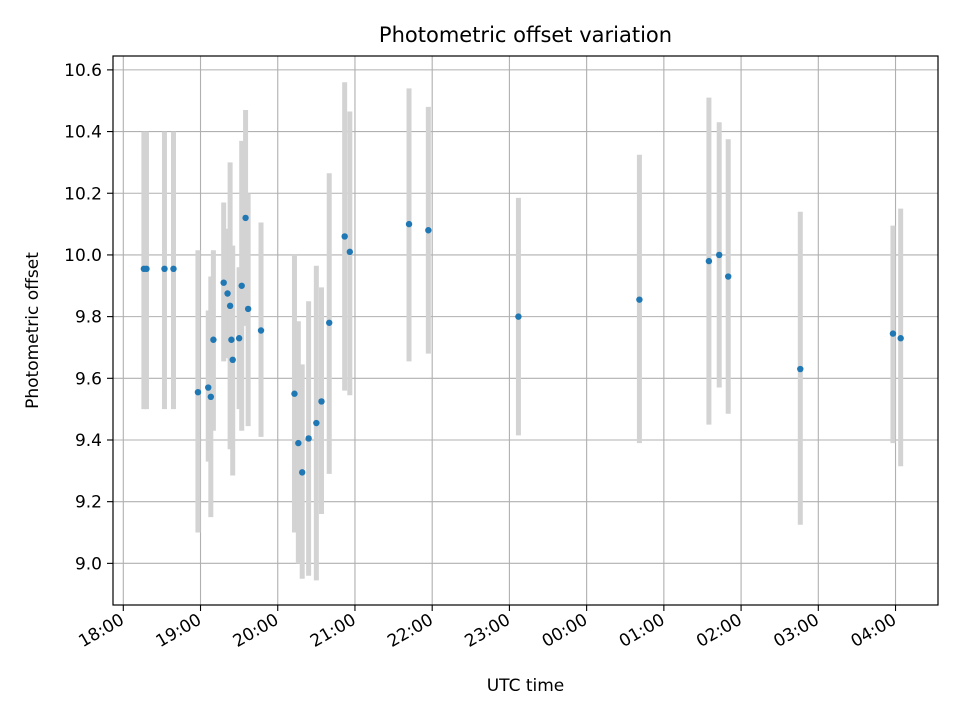 The height and width of the screenshot is (725, 960). I want to click on y-tick-label: 10.6, so click(83, 71).